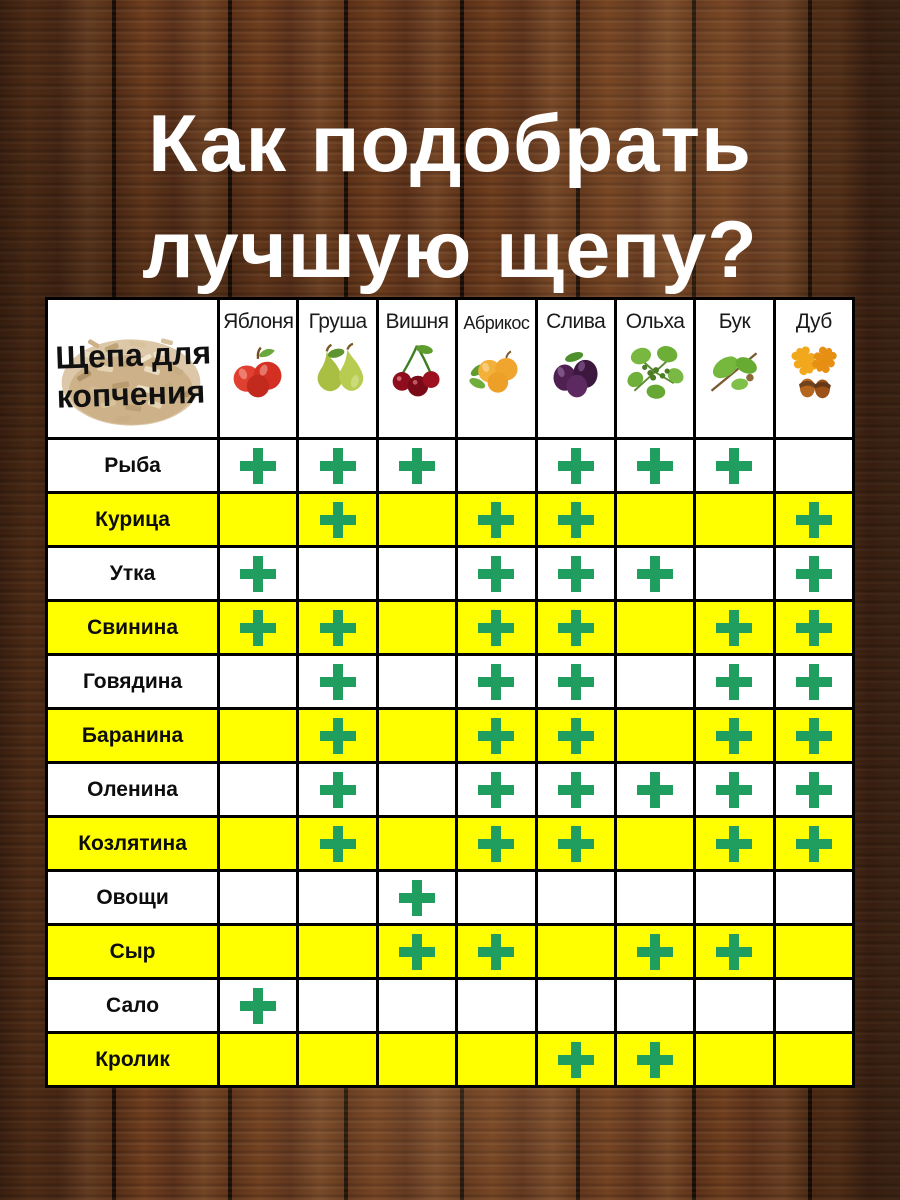  Describe the element at coordinates (132, 681) in the screenshot. I see `row-label: Говядина` at that location.